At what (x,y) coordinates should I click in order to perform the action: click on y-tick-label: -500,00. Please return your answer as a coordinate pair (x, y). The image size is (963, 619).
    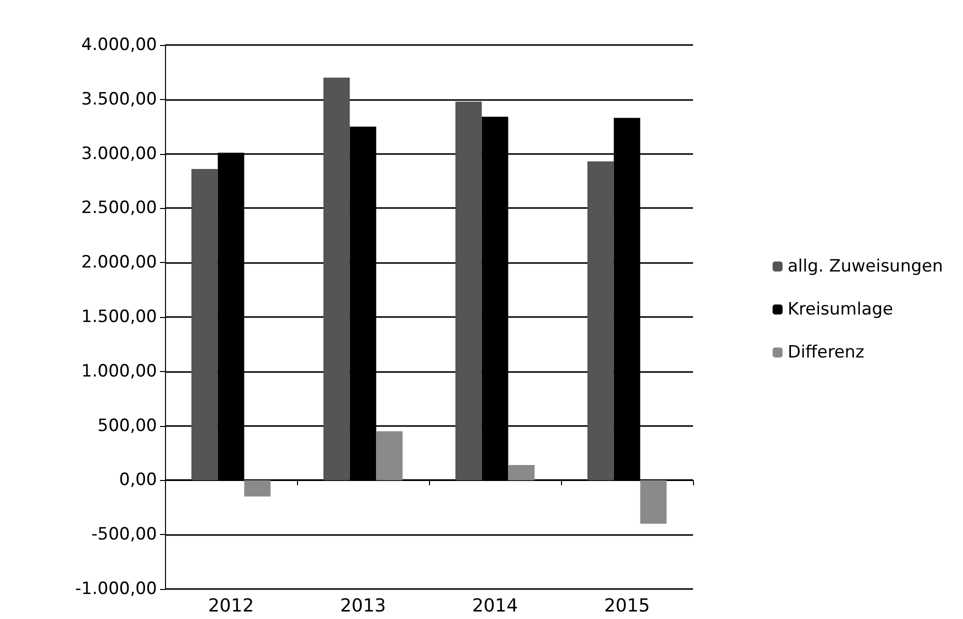
    Looking at the image, I should click on (124, 534).